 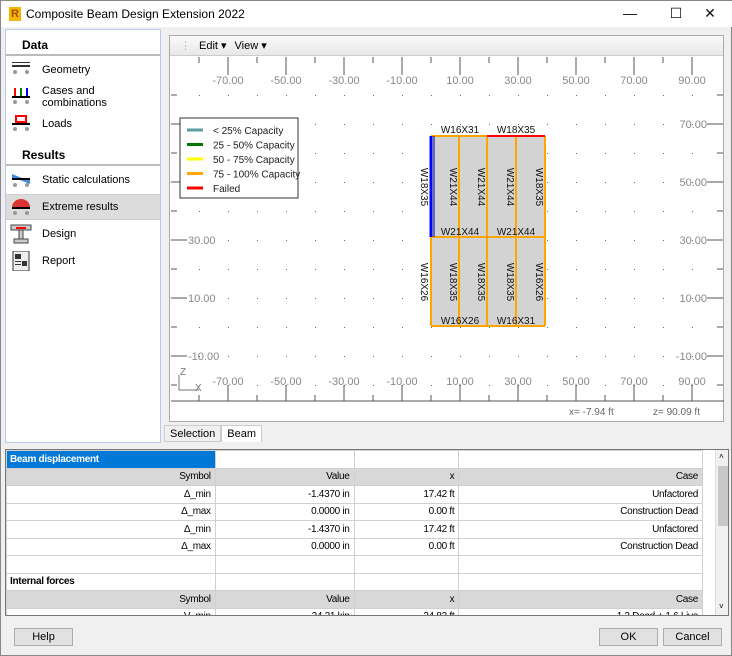 I want to click on x-tick-label-bottom: 50.00, so click(x=576, y=382).